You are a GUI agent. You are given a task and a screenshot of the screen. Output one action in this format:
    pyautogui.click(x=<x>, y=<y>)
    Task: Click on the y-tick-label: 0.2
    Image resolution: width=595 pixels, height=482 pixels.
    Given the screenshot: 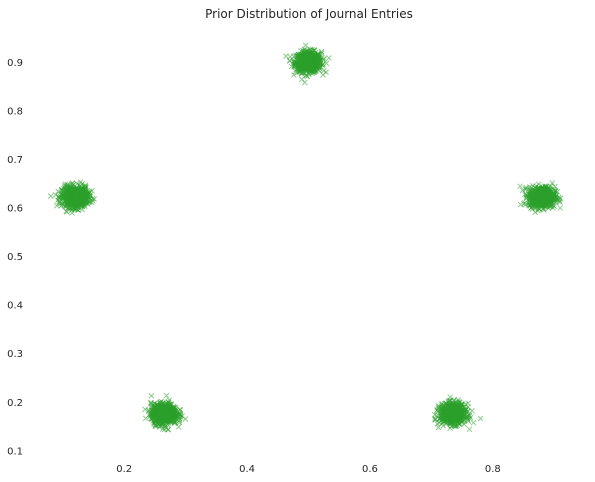 What is the action you would take?
    pyautogui.click(x=15, y=403)
    